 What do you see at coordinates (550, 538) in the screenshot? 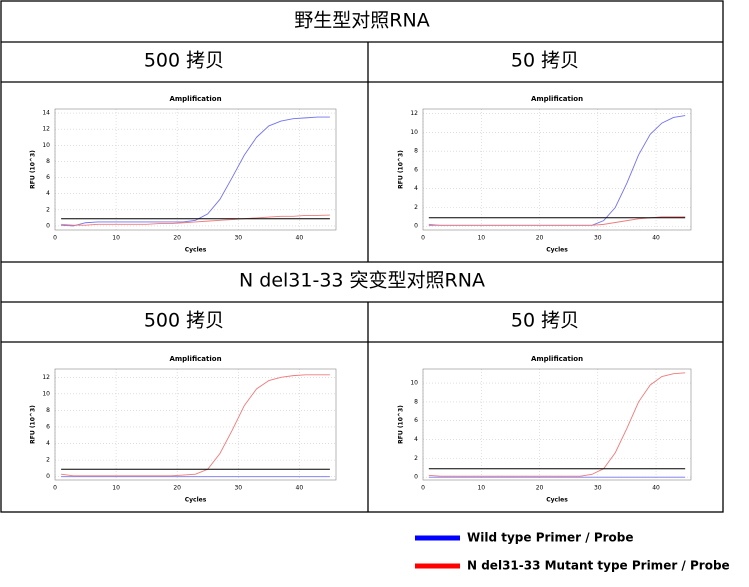
I see `legend-label: Wild type Primer / Probe` at bounding box center [550, 538].